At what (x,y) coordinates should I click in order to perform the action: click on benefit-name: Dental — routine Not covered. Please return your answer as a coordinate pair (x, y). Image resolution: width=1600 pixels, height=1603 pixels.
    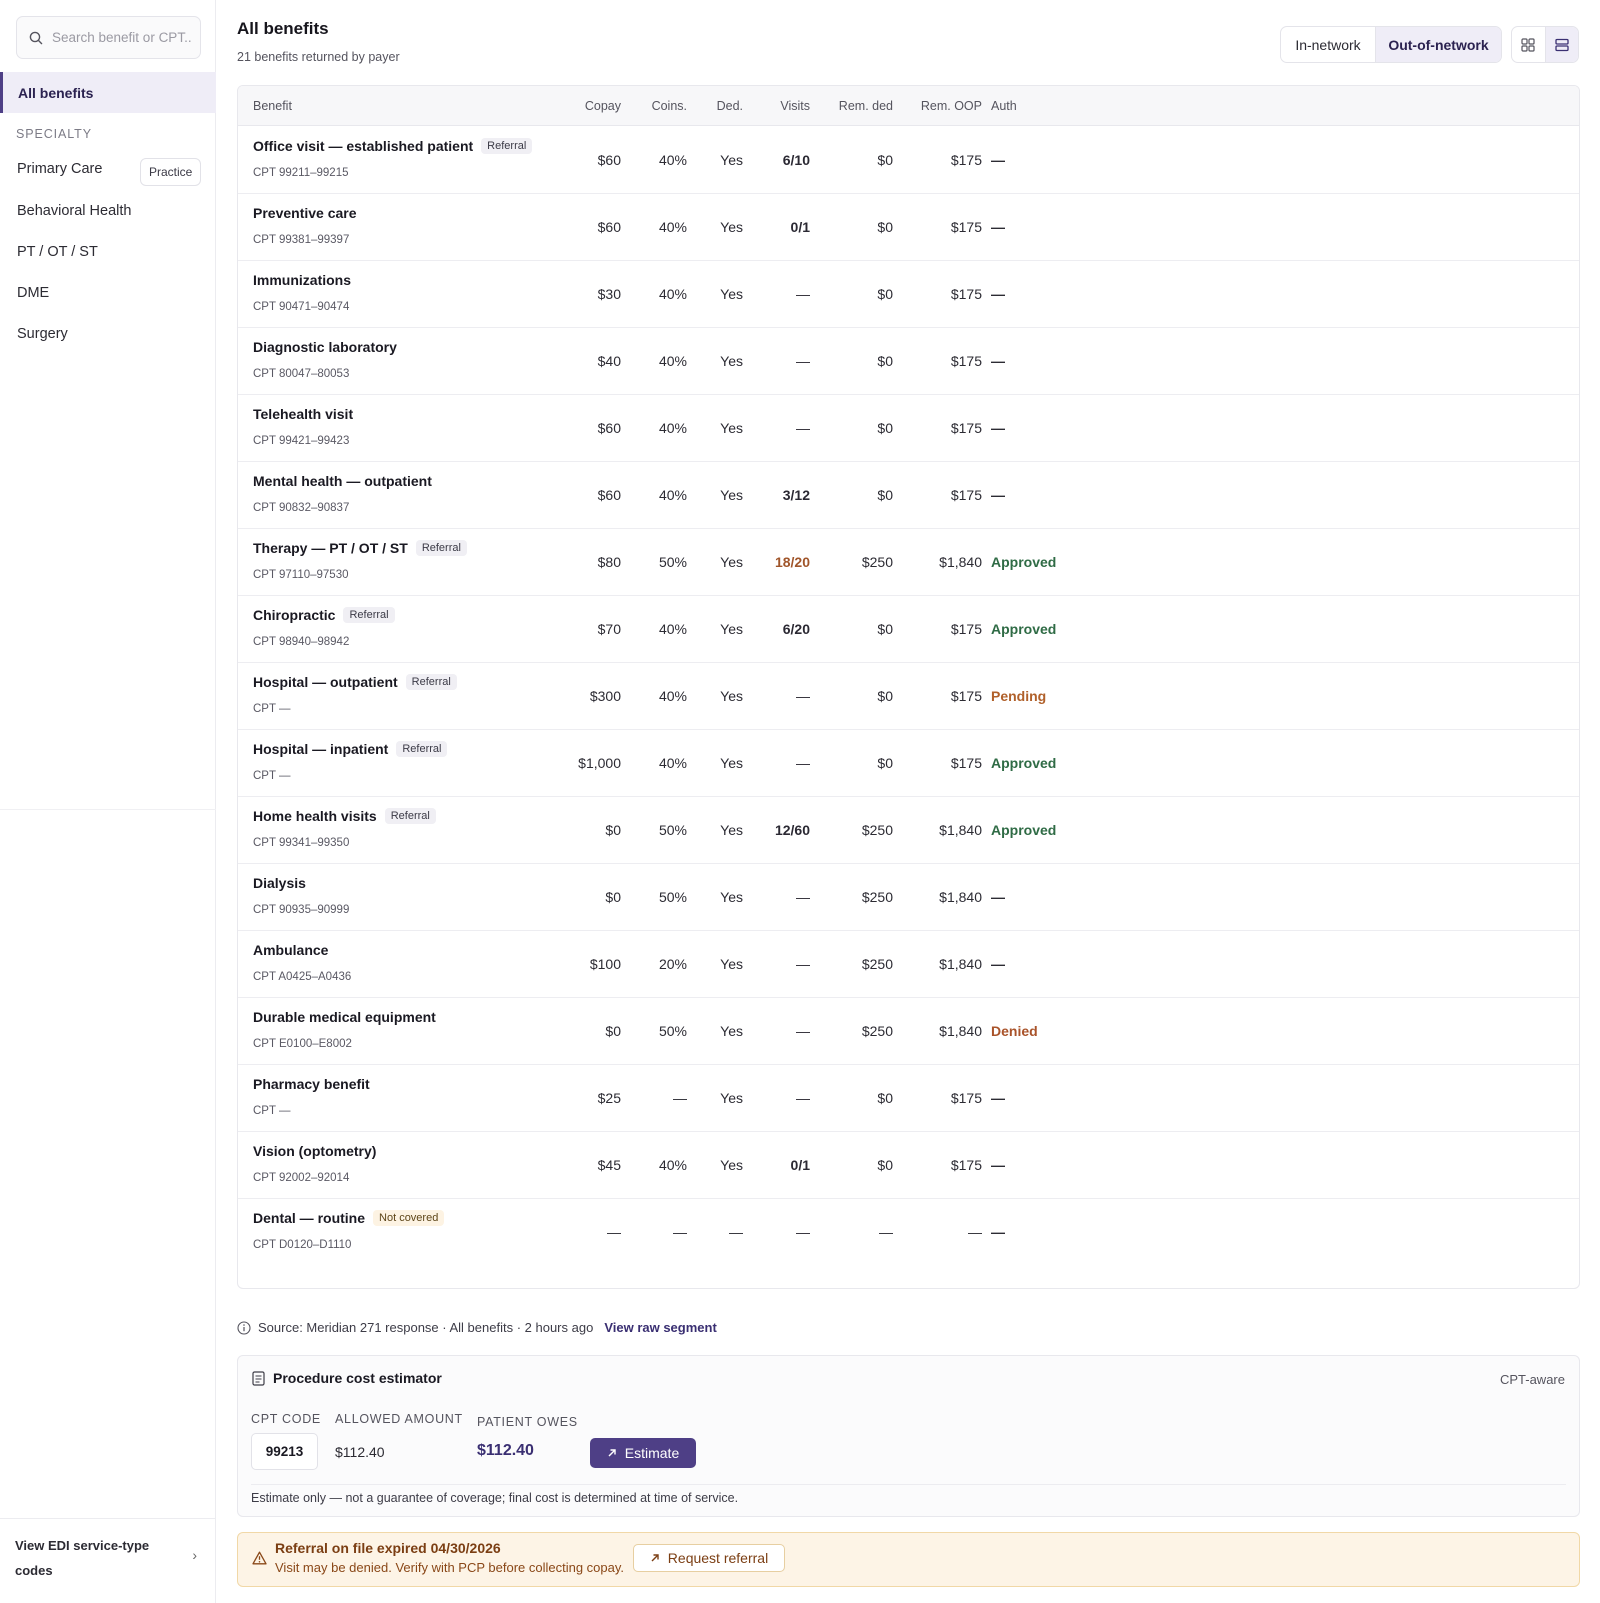
    Looking at the image, I should click on (349, 1218).